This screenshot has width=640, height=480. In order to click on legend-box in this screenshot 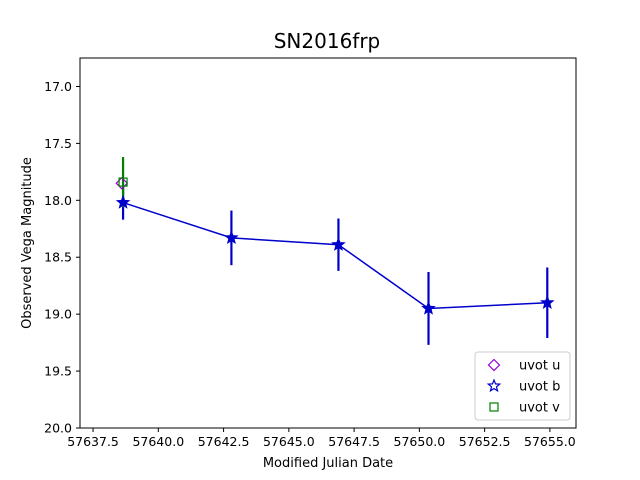, I will do `click(522, 386)`.